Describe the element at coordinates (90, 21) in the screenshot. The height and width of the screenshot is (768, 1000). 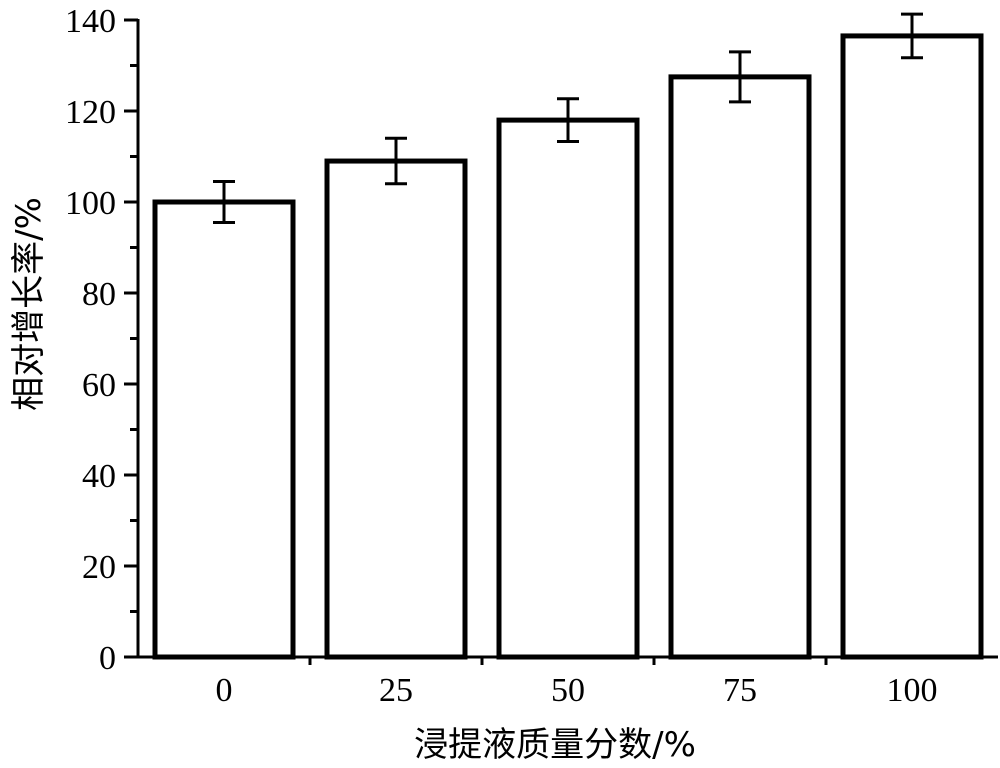
I see `y-tick-label: 140` at that location.